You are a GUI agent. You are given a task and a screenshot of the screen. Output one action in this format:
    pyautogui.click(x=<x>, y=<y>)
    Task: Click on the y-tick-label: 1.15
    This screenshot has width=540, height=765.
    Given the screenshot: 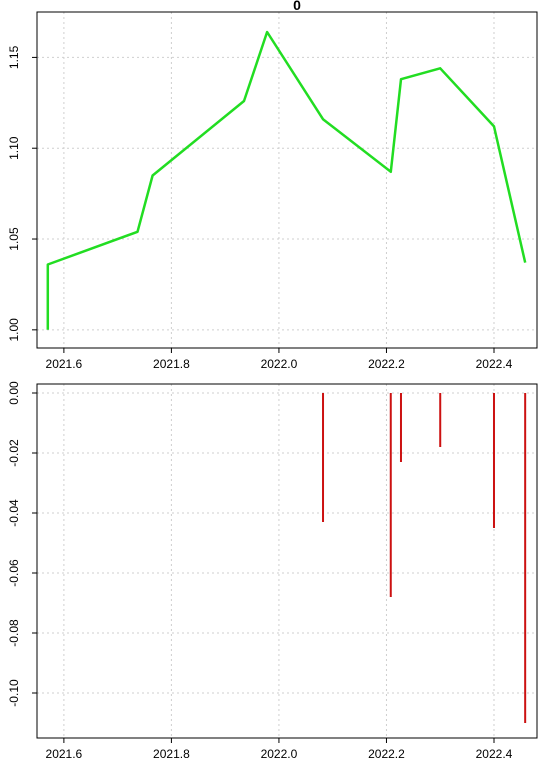 What is the action you would take?
    pyautogui.click(x=14, y=57)
    